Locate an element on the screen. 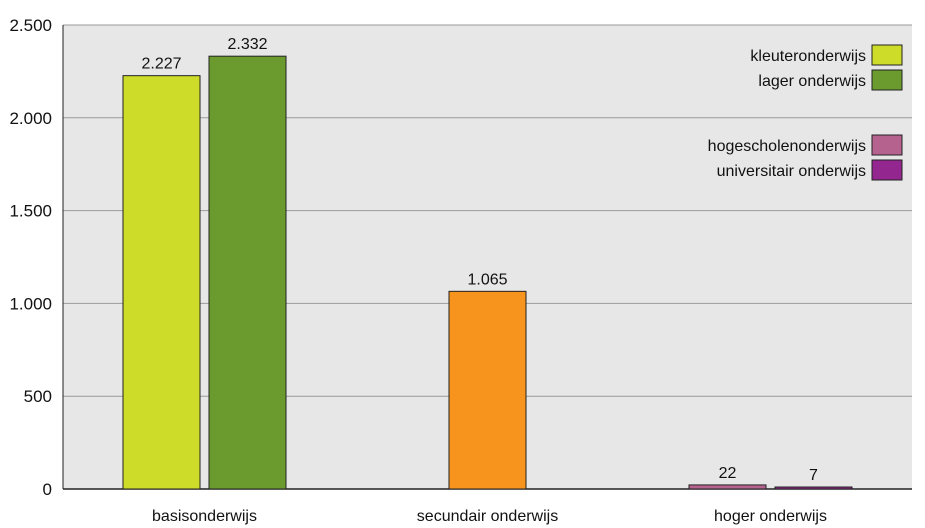 This screenshot has height=528, width=925. x-category-label: basisonderwijs is located at coordinates (204, 516).